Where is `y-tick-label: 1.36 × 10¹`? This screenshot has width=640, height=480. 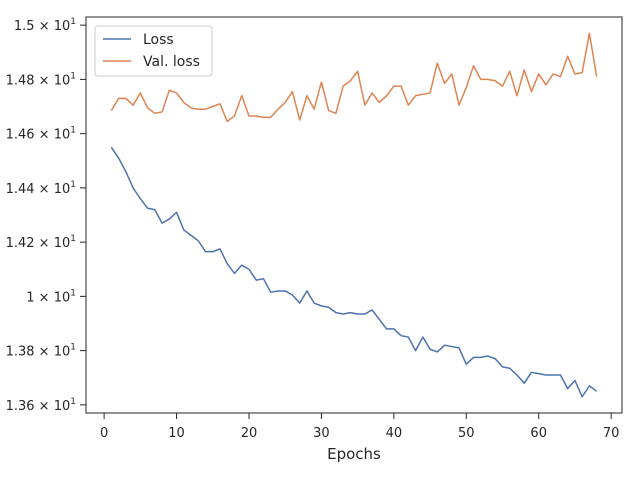 y-tick-label: 1.36 × 10¹ is located at coordinates (41, 405).